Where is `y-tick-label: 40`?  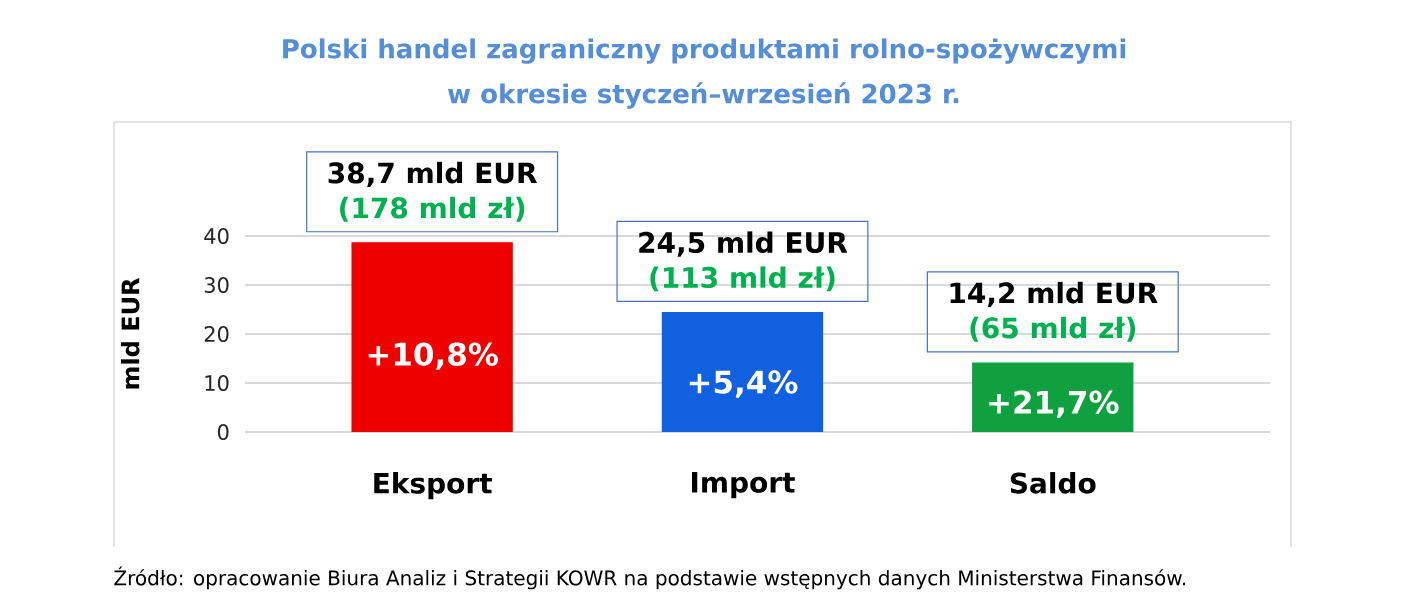 y-tick-label: 40 is located at coordinates (216, 236).